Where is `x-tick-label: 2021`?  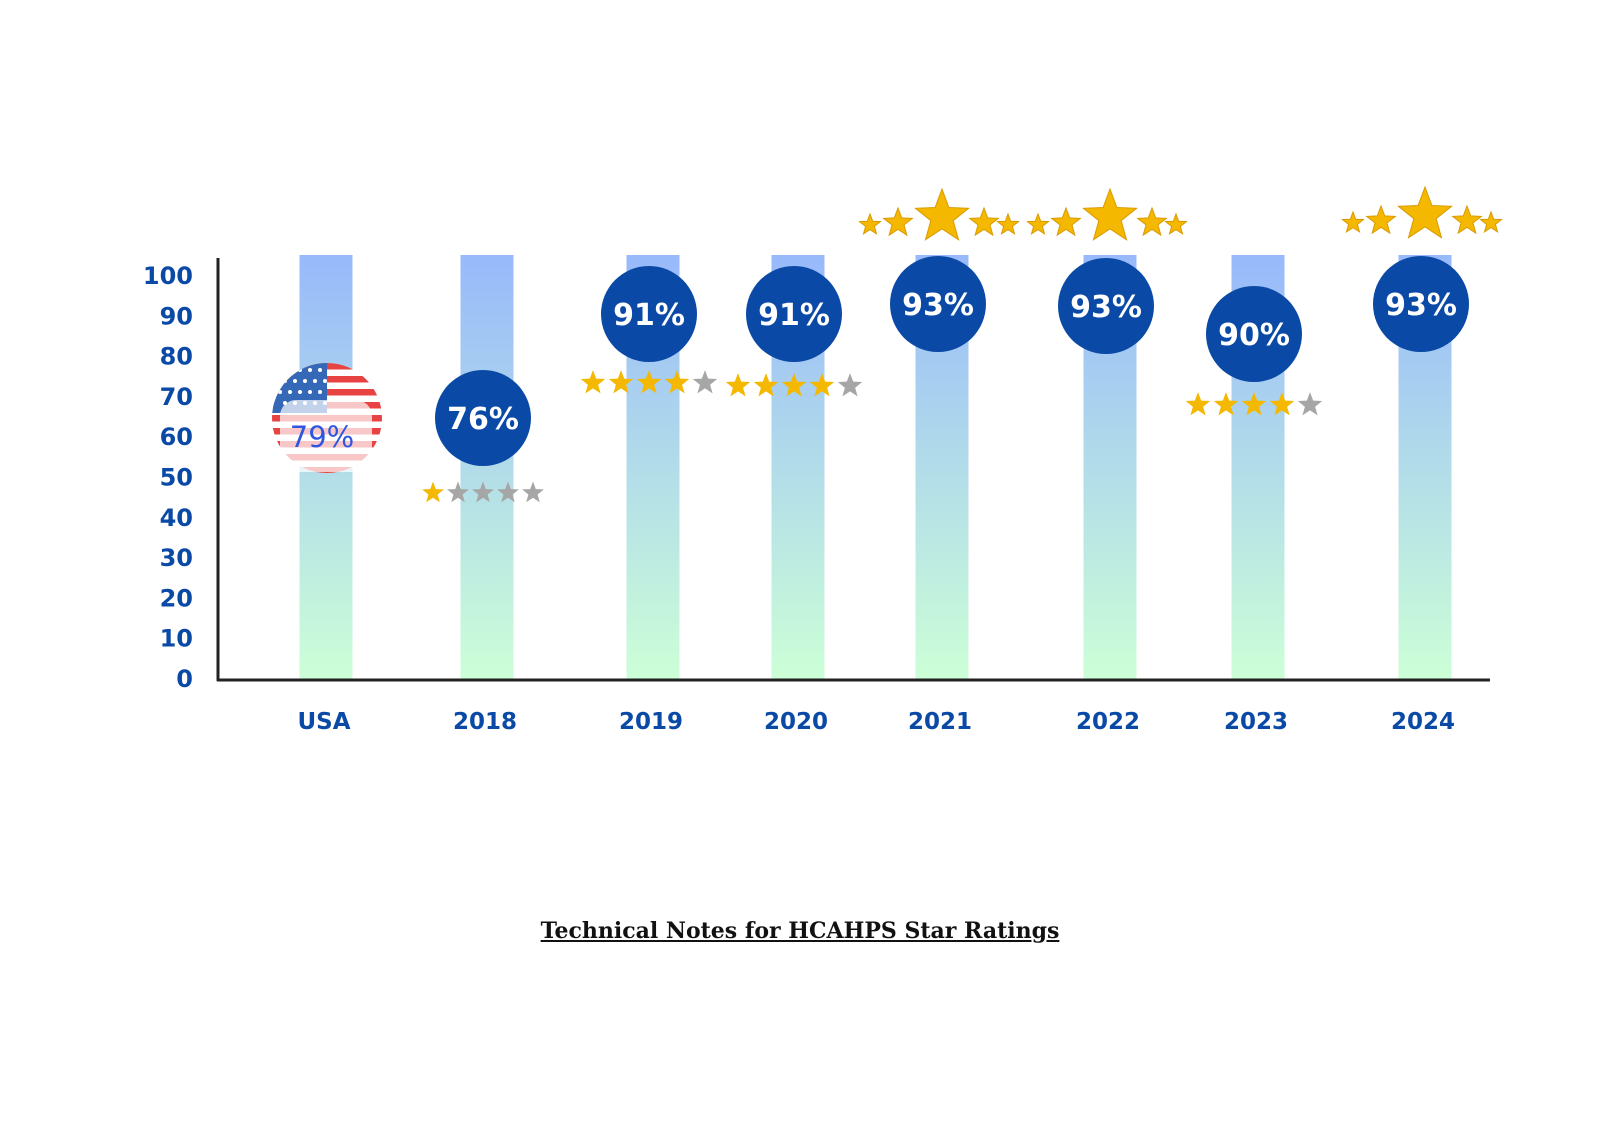 x-tick-label: 2021 is located at coordinates (940, 722).